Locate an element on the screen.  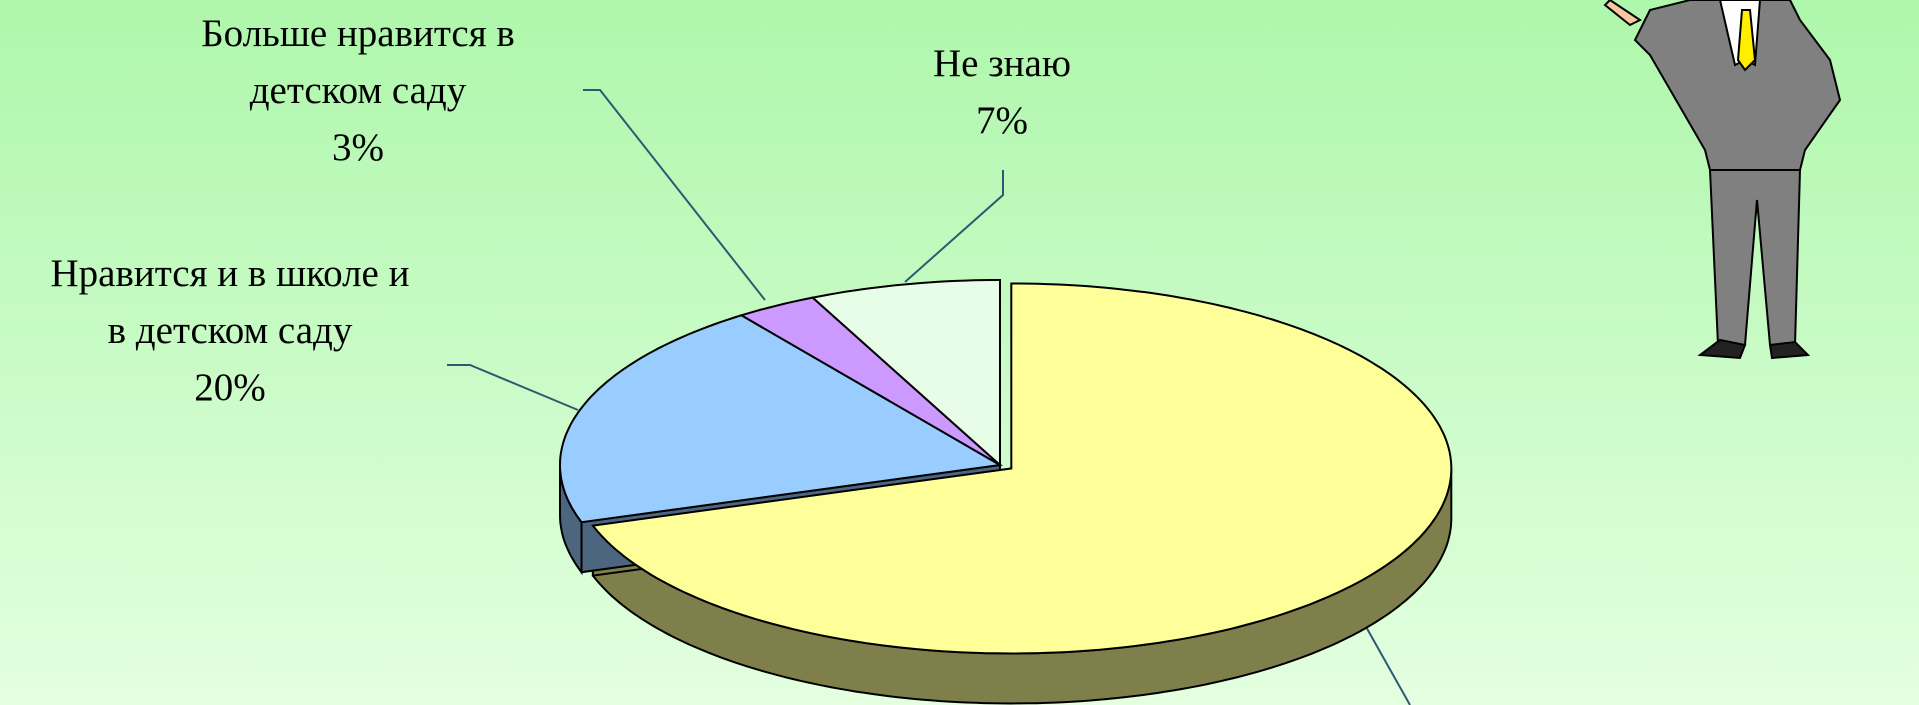
category-label: Нравится и в школе и в детском саду is located at coordinates (230, 302).